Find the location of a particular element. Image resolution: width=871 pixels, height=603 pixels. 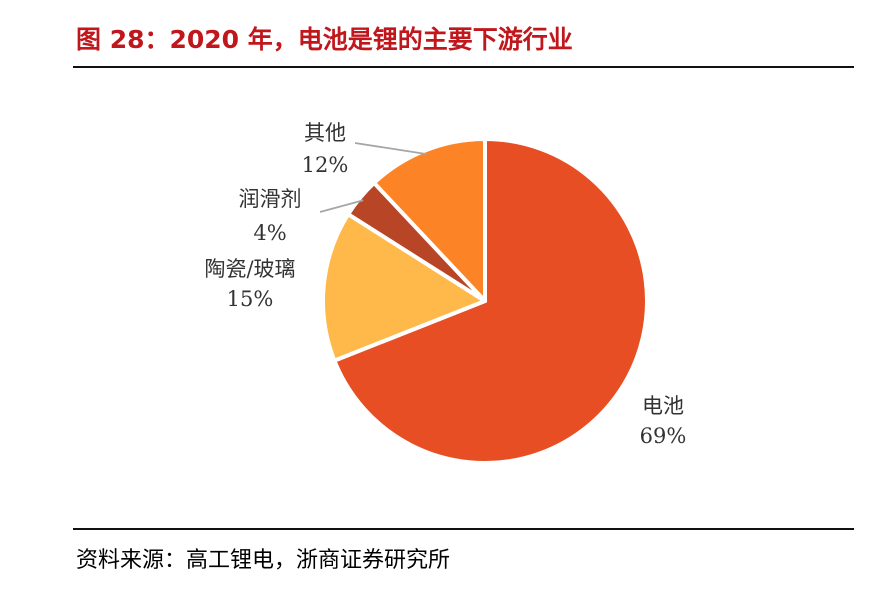

pie-slice-other is located at coordinates (429, 220).